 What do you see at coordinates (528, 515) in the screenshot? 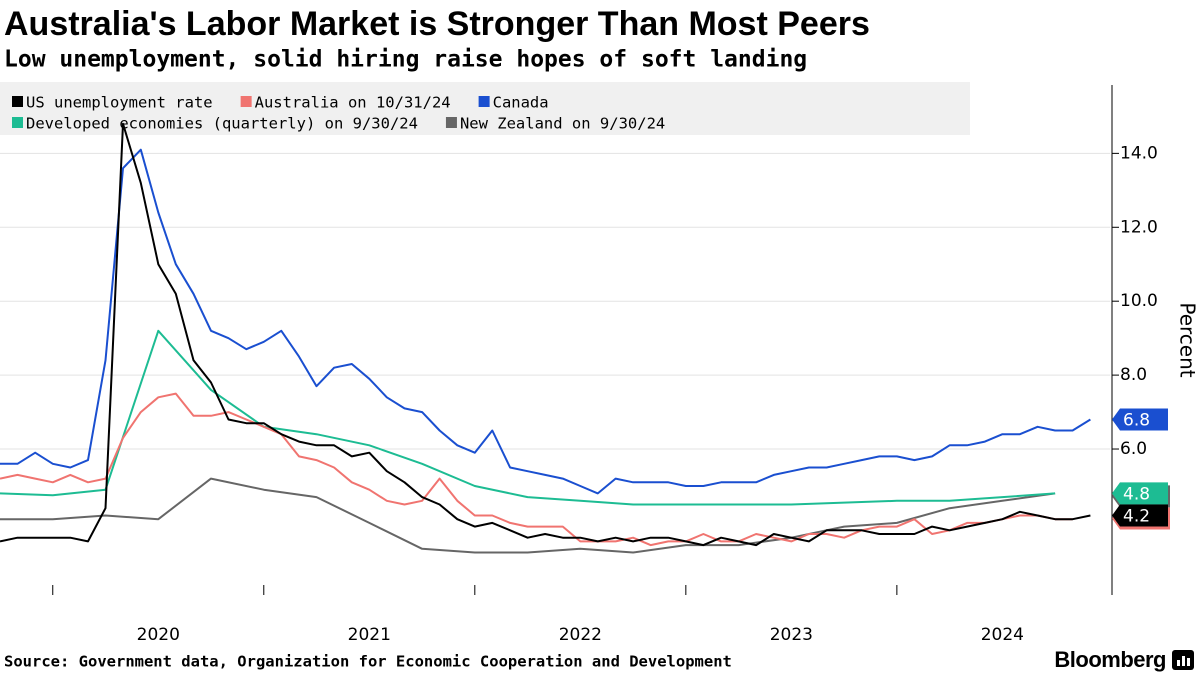
I see `line-series` at bounding box center [528, 515].